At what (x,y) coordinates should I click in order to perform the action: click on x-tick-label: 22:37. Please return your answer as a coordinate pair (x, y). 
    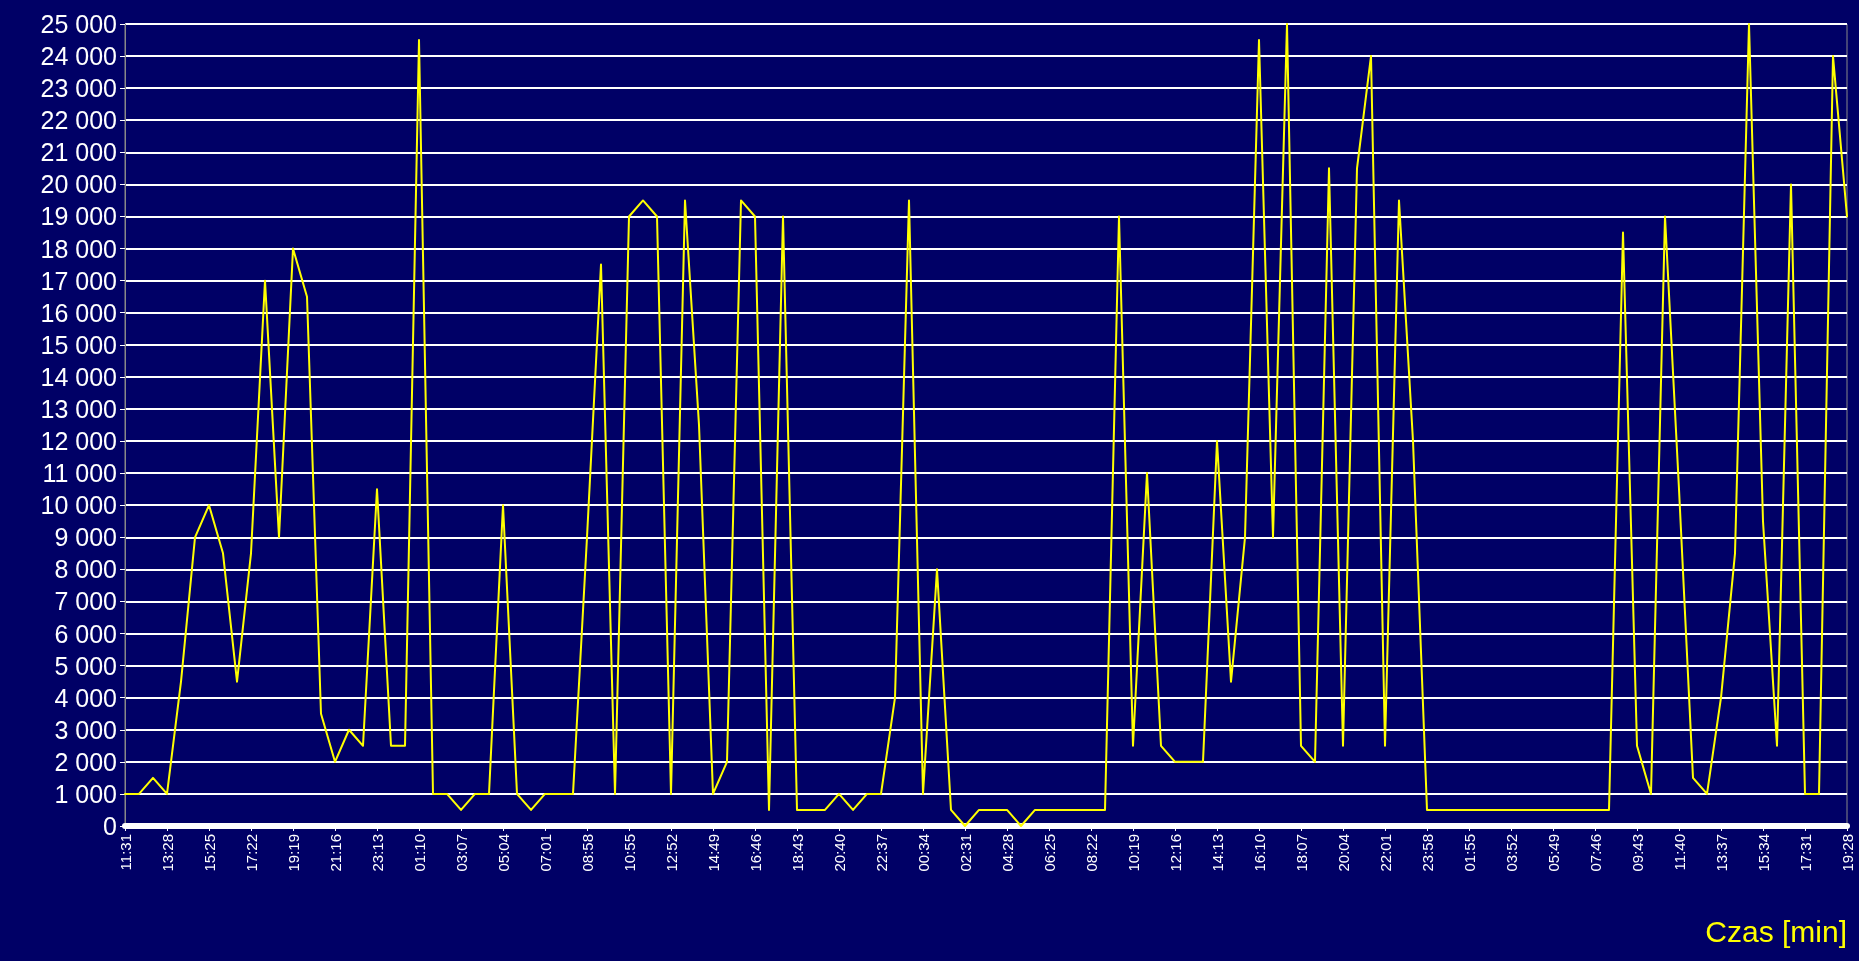
    Looking at the image, I should click on (881, 853).